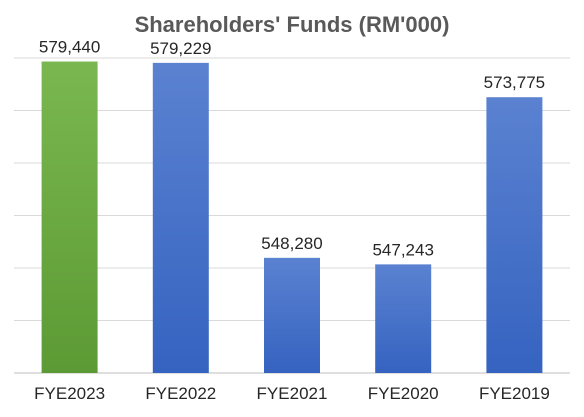  I want to click on data-label-fye2021: 548,280, so click(291, 243).